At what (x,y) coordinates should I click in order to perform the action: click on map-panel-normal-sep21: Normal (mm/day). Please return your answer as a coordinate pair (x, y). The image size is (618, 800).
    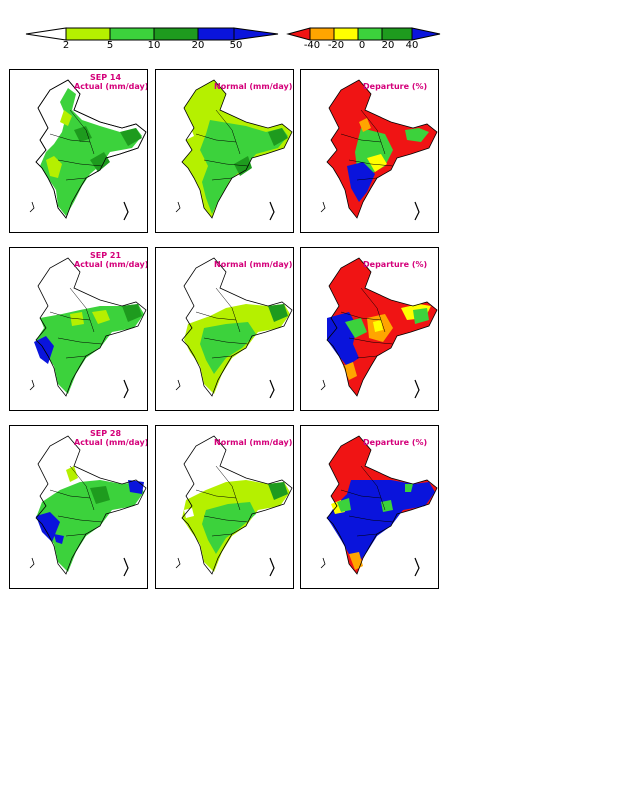
    Looking at the image, I should click on (224, 329).